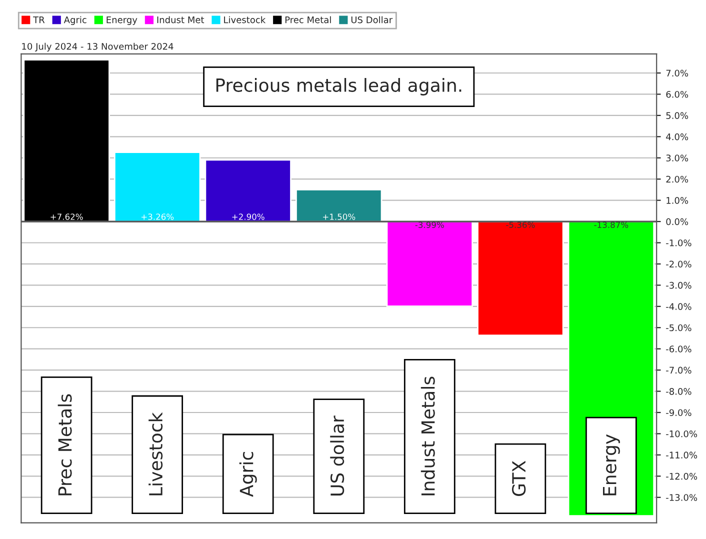 This screenshot has width=706, height=539. Describe the element at coordinates (679, 349) in the screenshot. I see `y-tick-label: -6.0%` at that location.